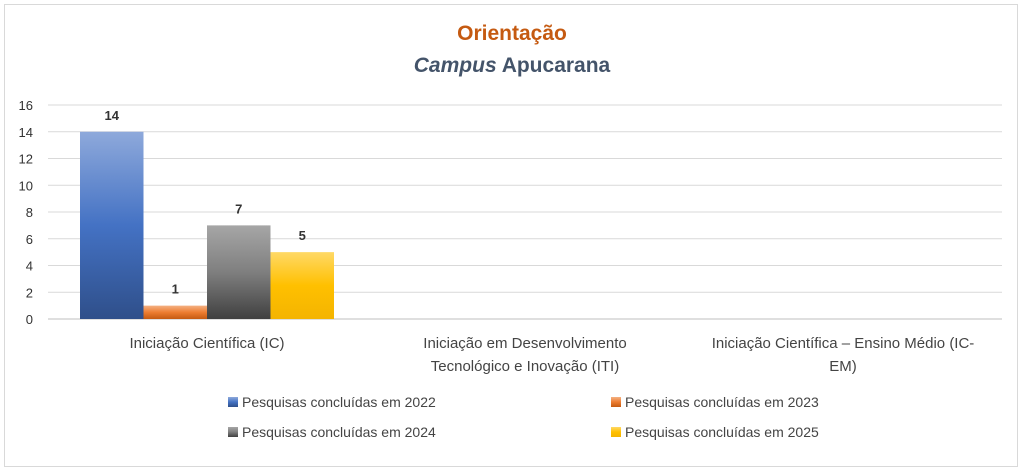  Describe the element at coordinates (302, 235) in the screenshot. I see `data-label: 5` at that location.